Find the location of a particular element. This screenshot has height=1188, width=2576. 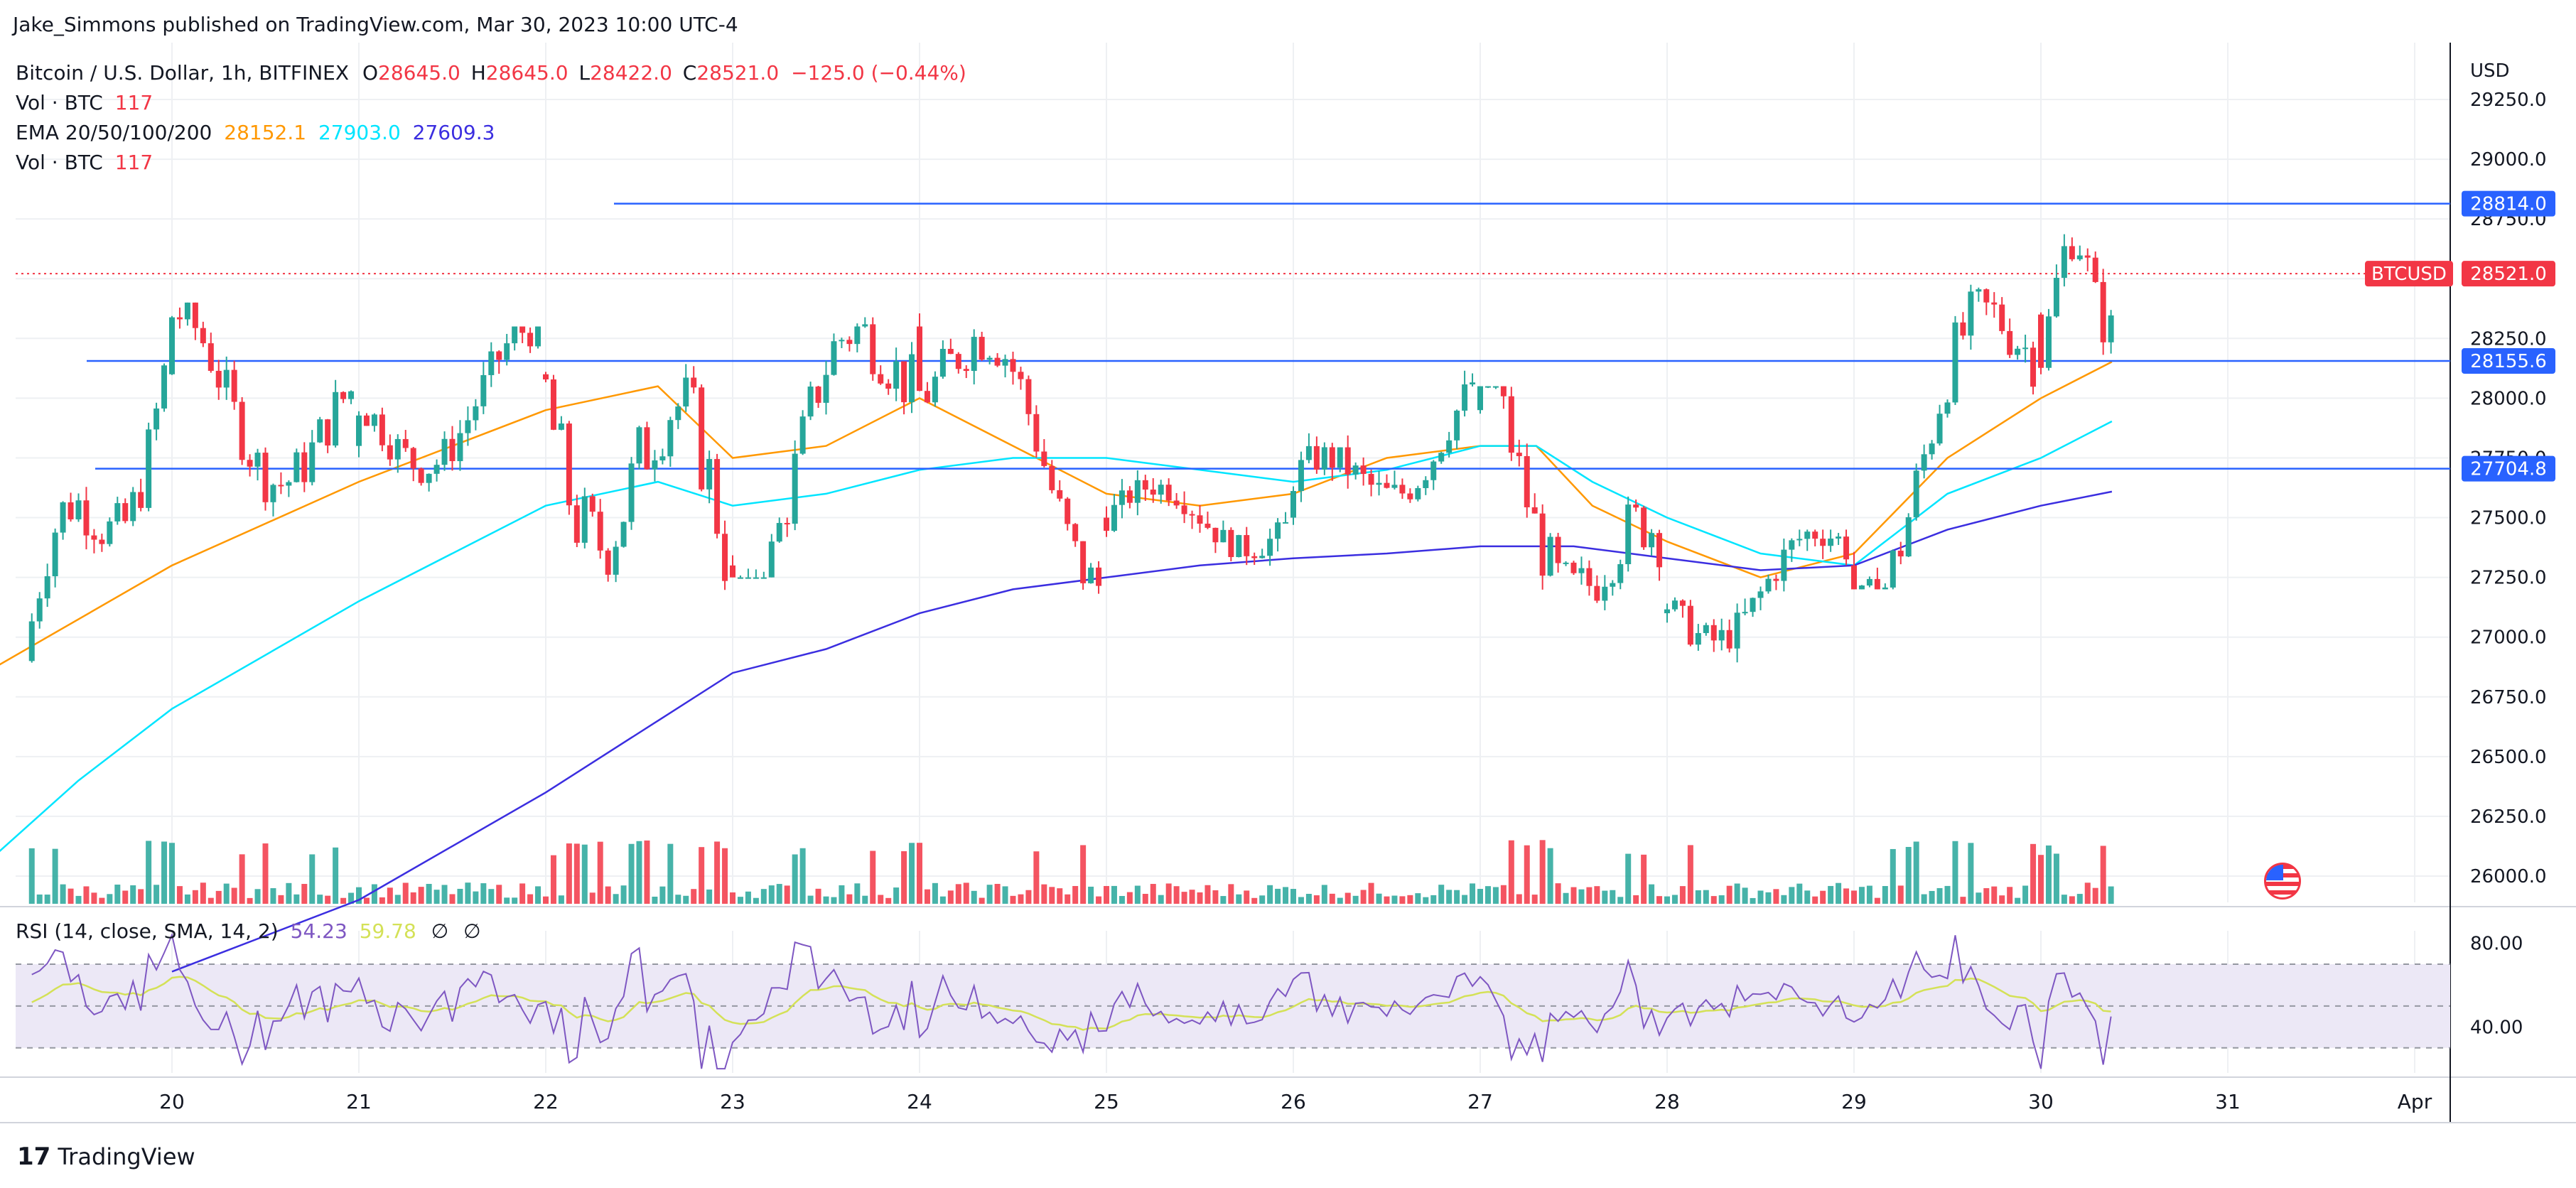

rsi-tick-label: 40.00 is located at coordinates (2496, 1027).